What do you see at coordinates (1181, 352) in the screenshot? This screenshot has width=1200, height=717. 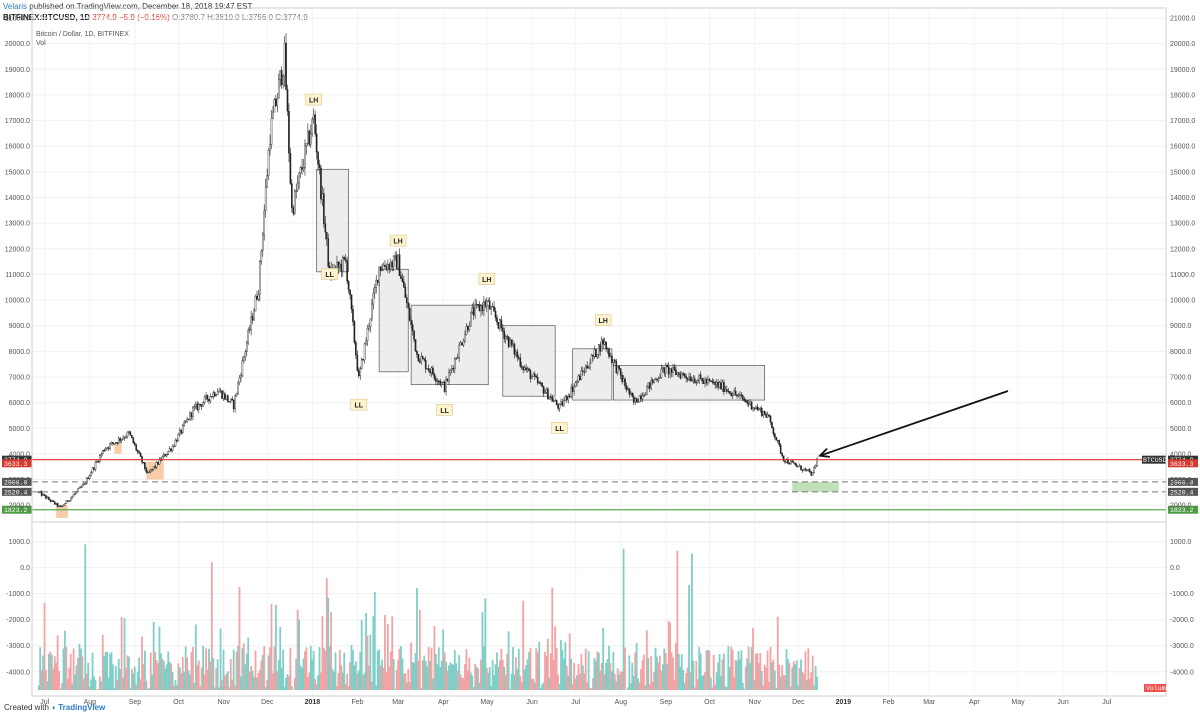 I see `y-tick-label-right: 8000.0` at bounding box center [1181, 352].